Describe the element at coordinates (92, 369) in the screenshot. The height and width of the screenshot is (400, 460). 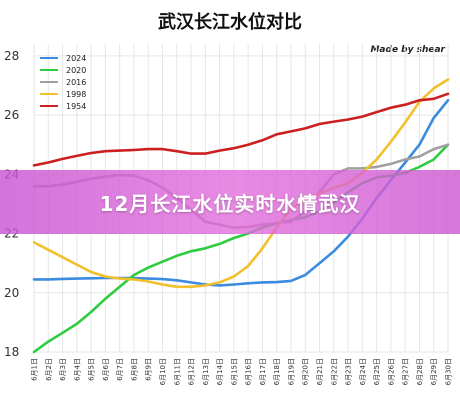
I see `x-tick-label: 6月5日` at that location.